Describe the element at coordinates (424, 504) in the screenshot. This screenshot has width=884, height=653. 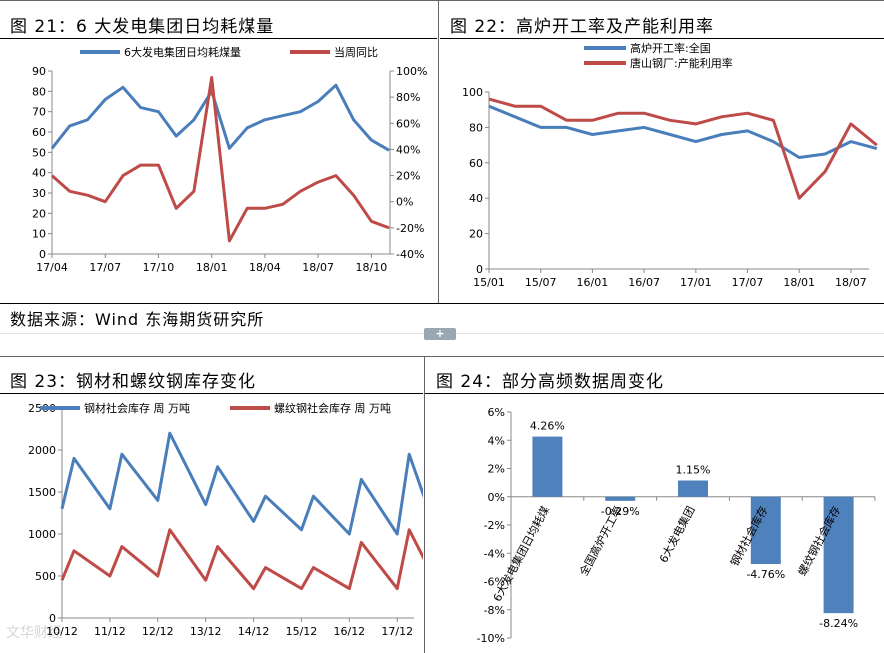
I see `panel-divider-lower` at that location.